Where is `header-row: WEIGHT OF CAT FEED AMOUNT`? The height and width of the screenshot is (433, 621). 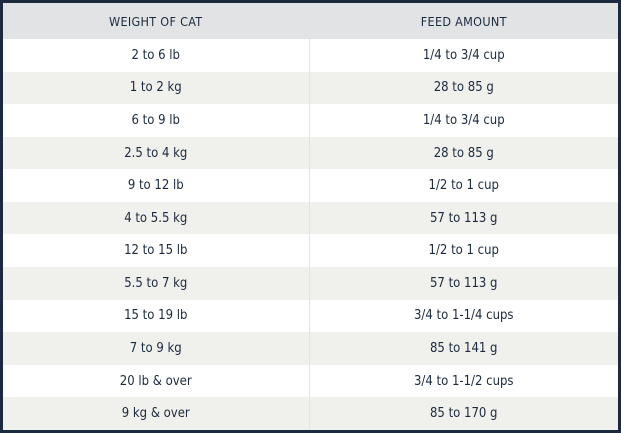 header-row: WEIGHT OF CAT FEED AMOUNT is located at coordinates (310, 21).